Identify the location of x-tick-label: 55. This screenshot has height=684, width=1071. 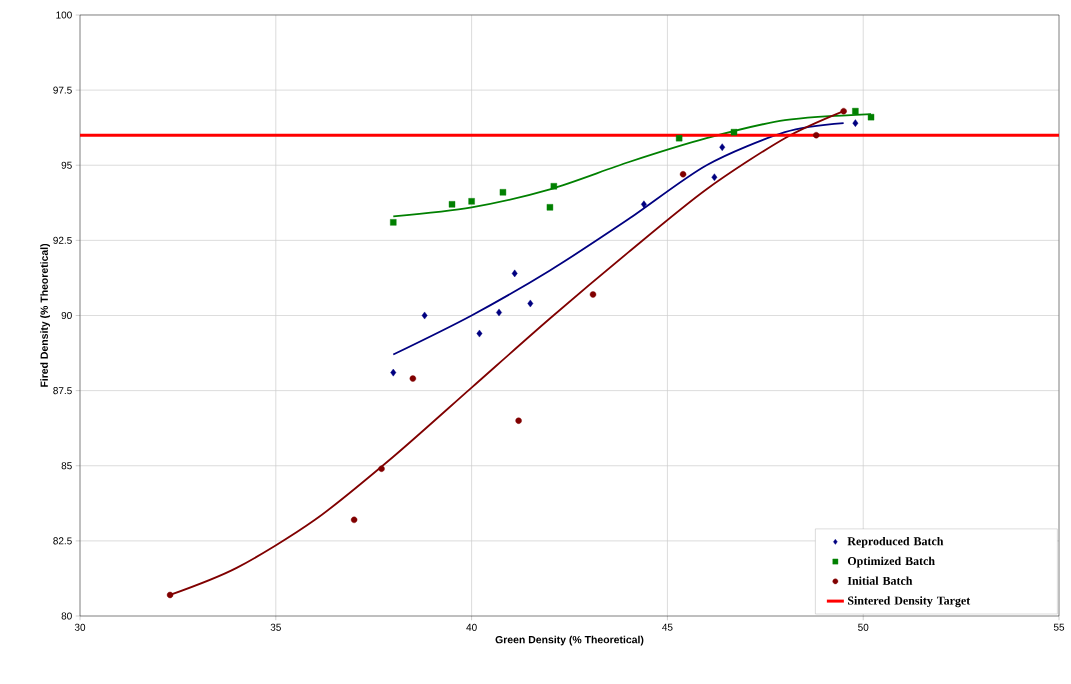
(1059, 627).